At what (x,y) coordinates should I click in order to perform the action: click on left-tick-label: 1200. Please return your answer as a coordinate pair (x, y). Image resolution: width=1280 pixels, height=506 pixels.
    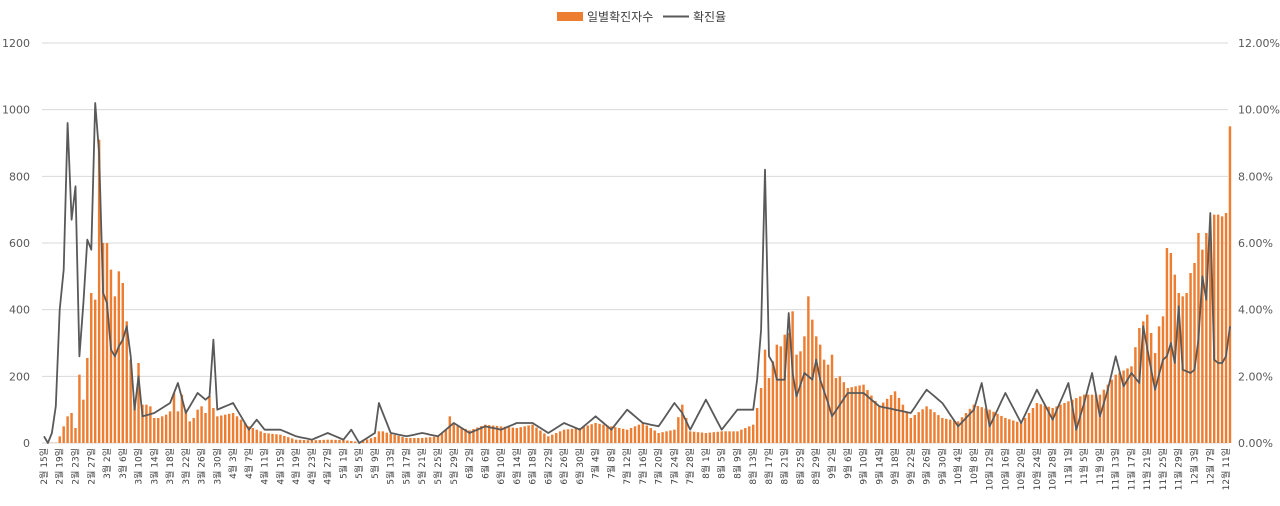
    Looking at the image, I should click on (16, 43).